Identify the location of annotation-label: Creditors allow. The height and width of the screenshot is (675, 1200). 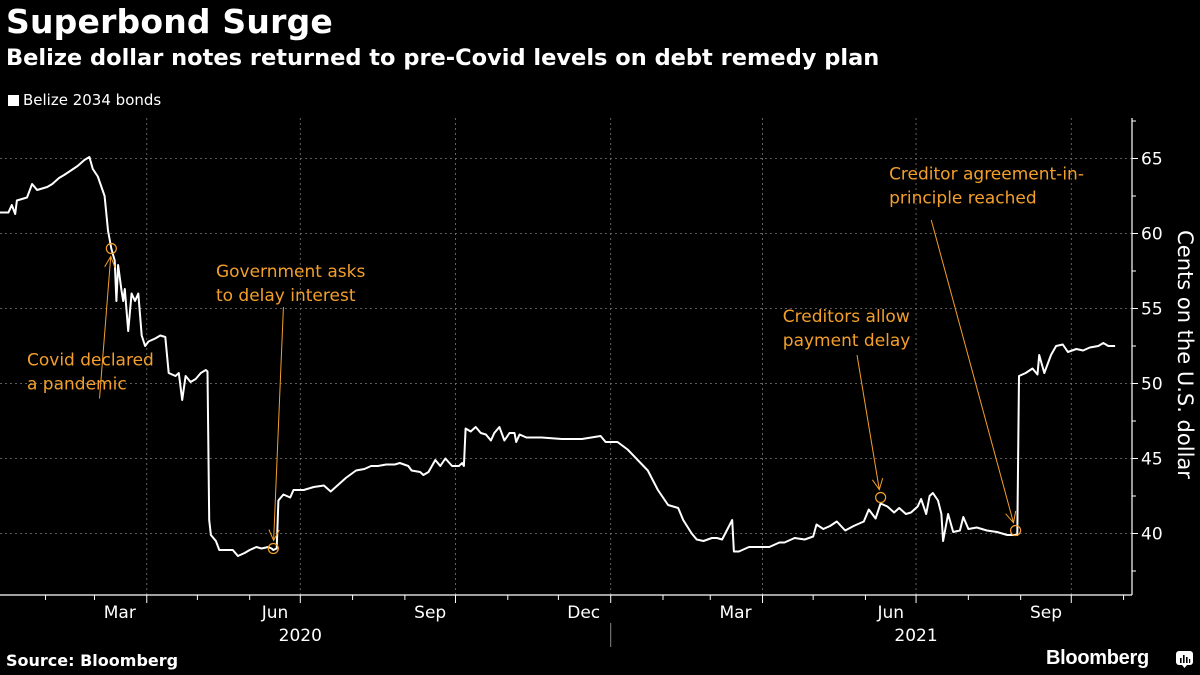
(846, 317).